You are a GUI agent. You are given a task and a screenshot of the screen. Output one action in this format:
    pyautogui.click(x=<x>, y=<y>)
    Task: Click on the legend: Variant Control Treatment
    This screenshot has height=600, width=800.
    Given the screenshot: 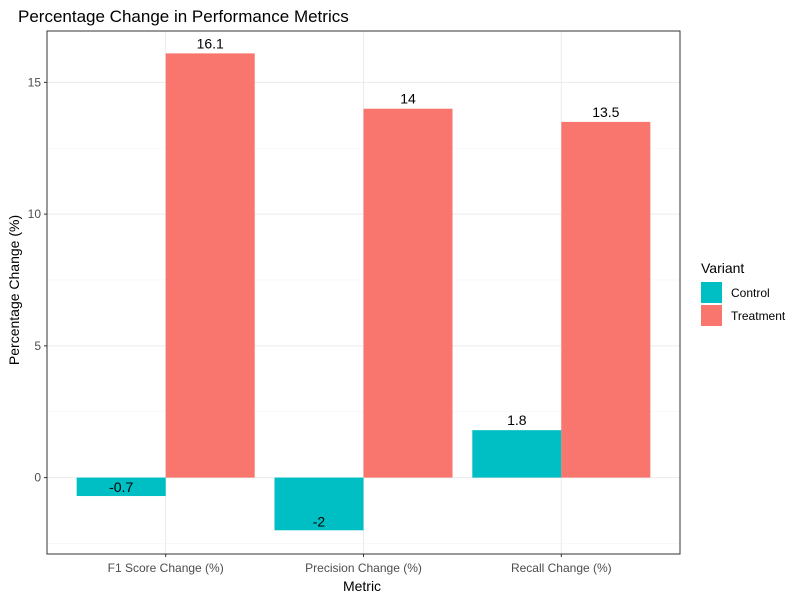 What is the action you would take?
    pyautogui.click(x=743, y=293)
    